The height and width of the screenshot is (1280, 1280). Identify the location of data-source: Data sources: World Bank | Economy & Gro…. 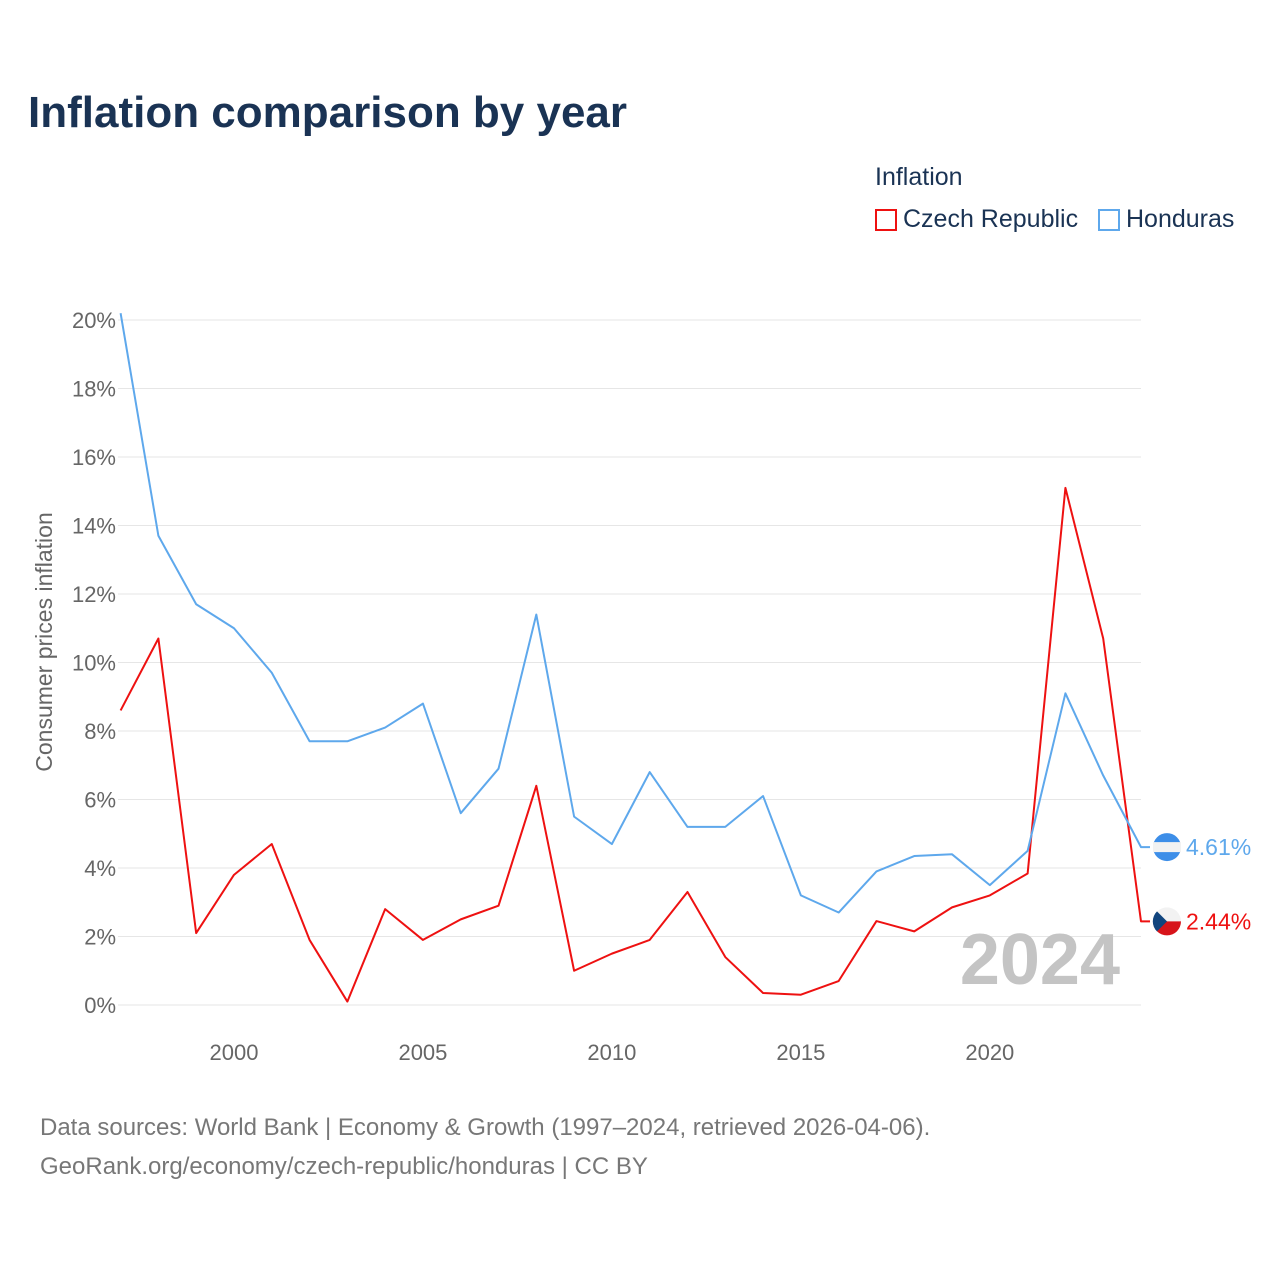
(485, 1127).